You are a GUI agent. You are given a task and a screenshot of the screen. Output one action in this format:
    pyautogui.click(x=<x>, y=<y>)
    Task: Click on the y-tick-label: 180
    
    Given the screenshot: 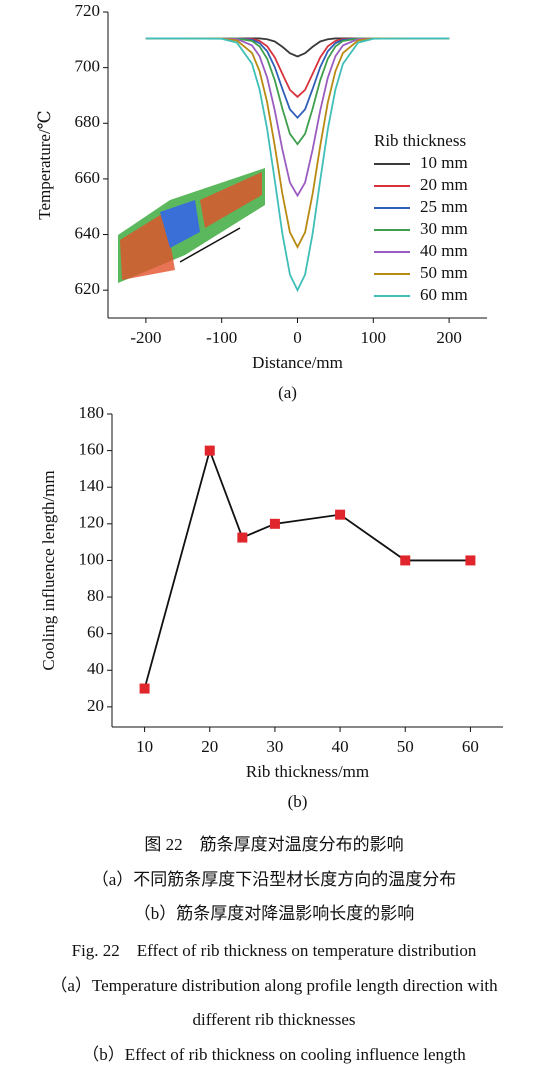 What is the action you would take?
    pyautogui.click(x=92, y=412)
    